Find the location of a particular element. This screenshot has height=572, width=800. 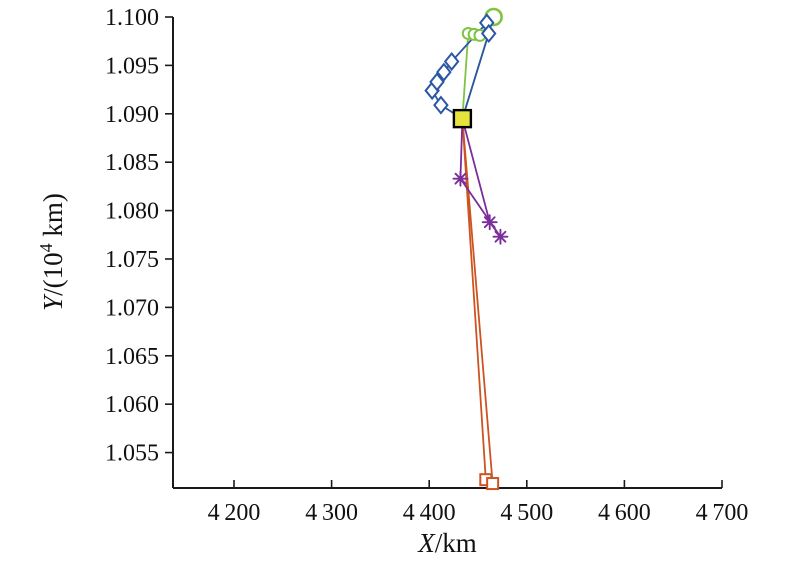

y-tick-label: 1.075 is located at coordinates (132, 260).